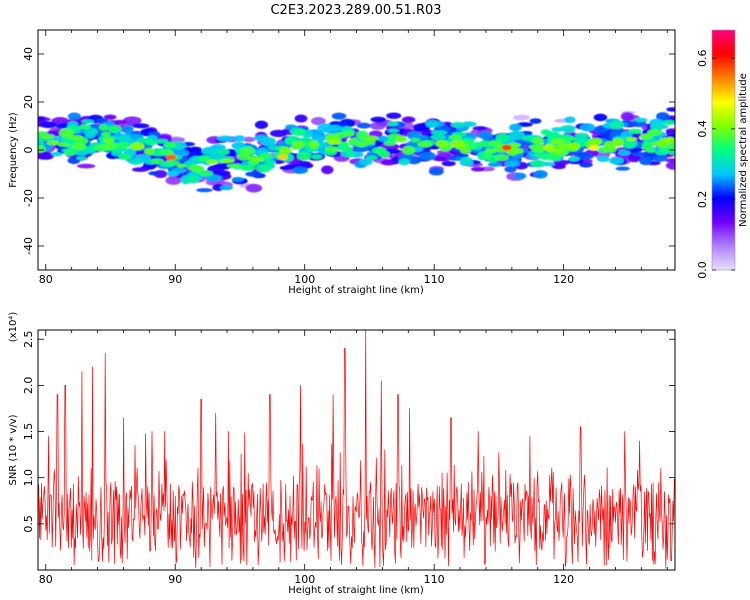 This screenshot has width=750, height=600. Describe the element at coordinates (723, 150) in the screenshot. I see `colorbar-frame` at that location.